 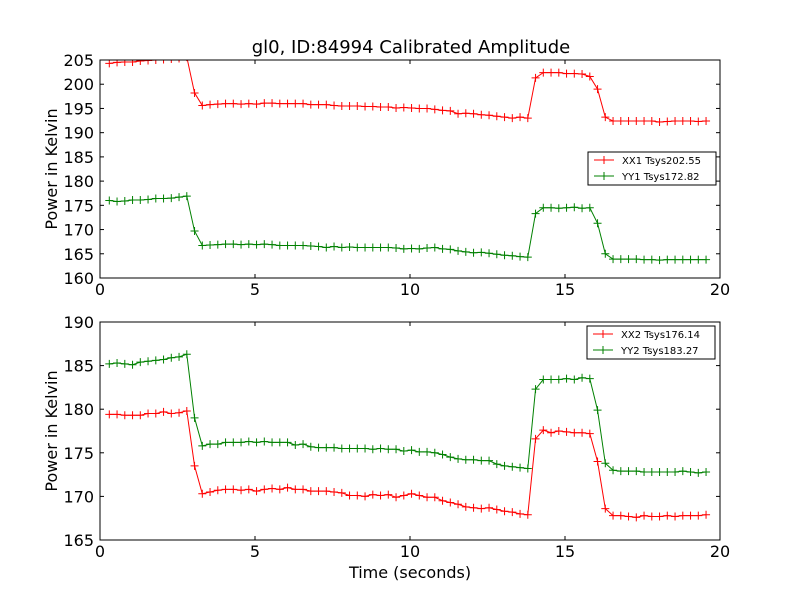 What do you see at coordinates (78, 254) in the screenshot?
I see `p0-y-tick-label: 165` at bounding box center [78, 254].